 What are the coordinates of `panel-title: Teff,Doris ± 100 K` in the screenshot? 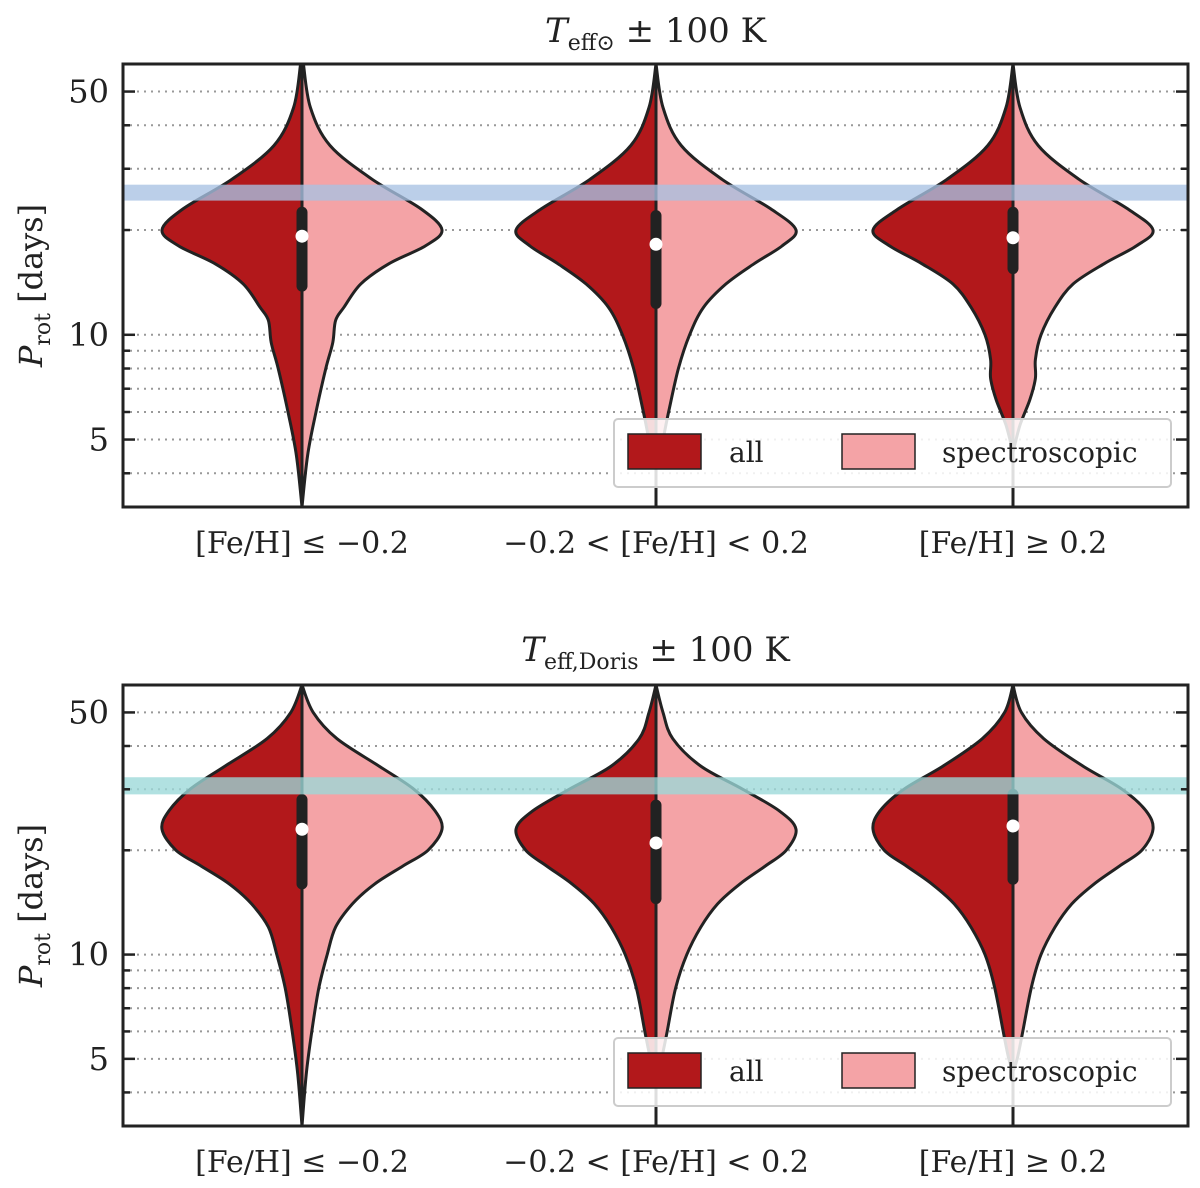 It's located at (655, 652).